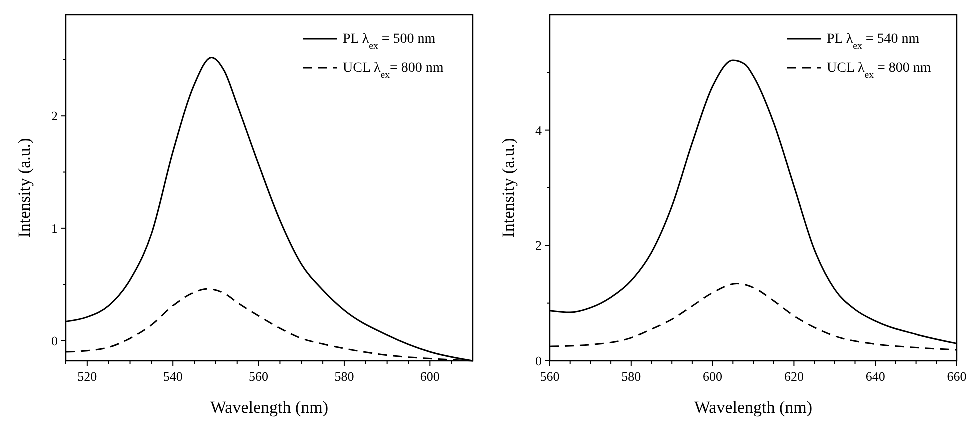 The image size is (968, 423). Describe the element at coordinates (879, 70) in the screenshot. I see `legend-label: UCL λ$_{ex}$ = 800 nm` at that location.